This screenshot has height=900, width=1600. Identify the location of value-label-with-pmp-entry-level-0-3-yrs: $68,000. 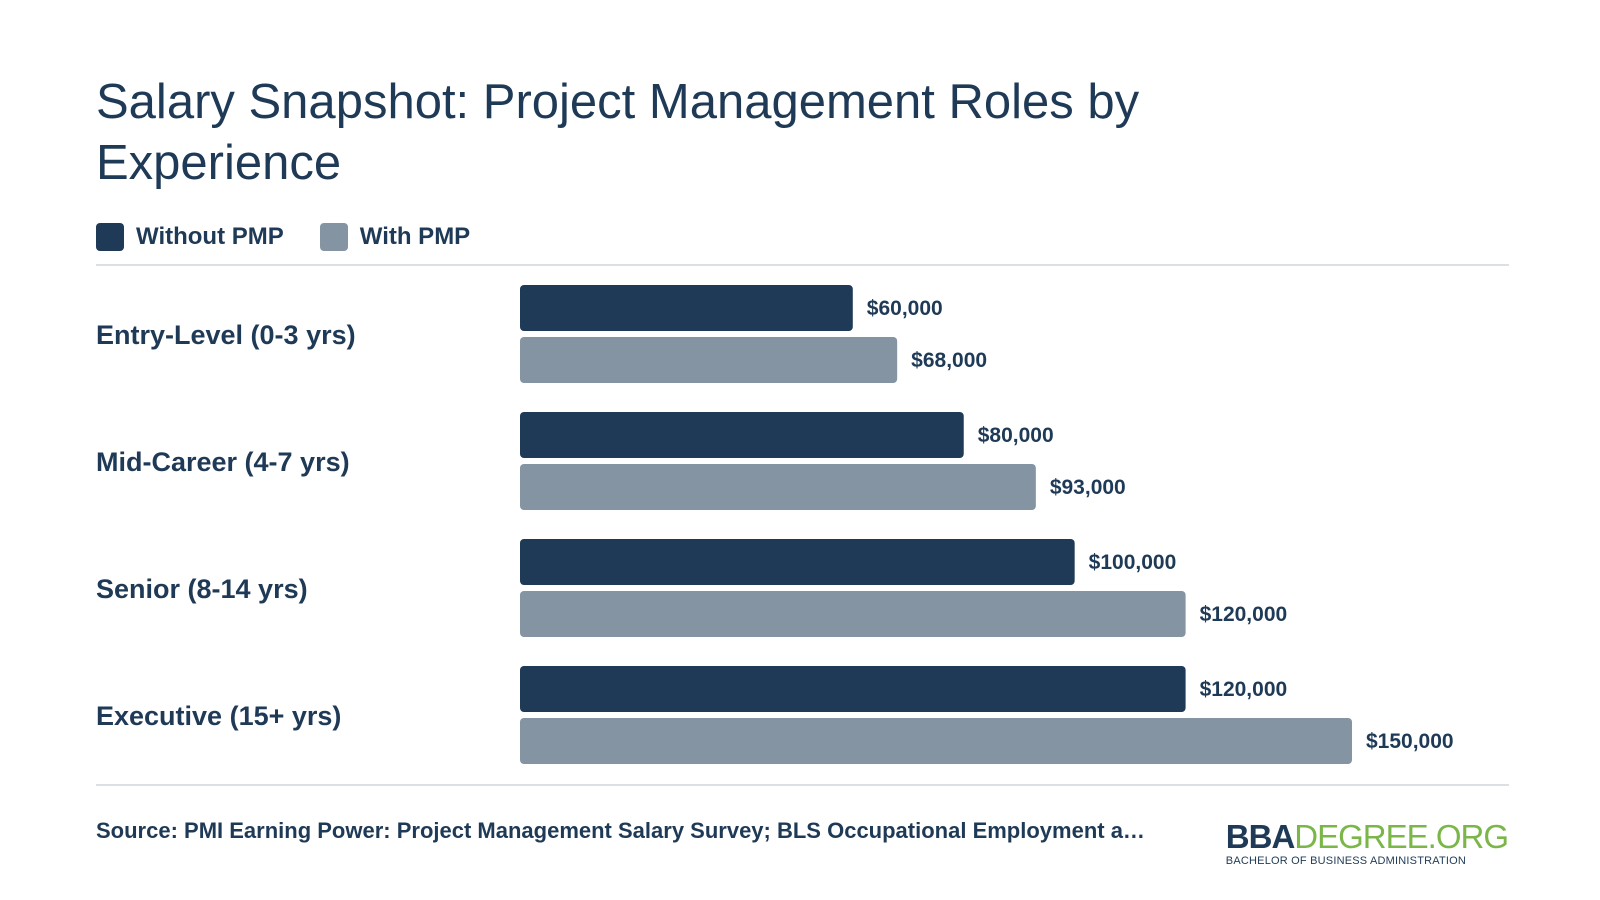
(949, 360).